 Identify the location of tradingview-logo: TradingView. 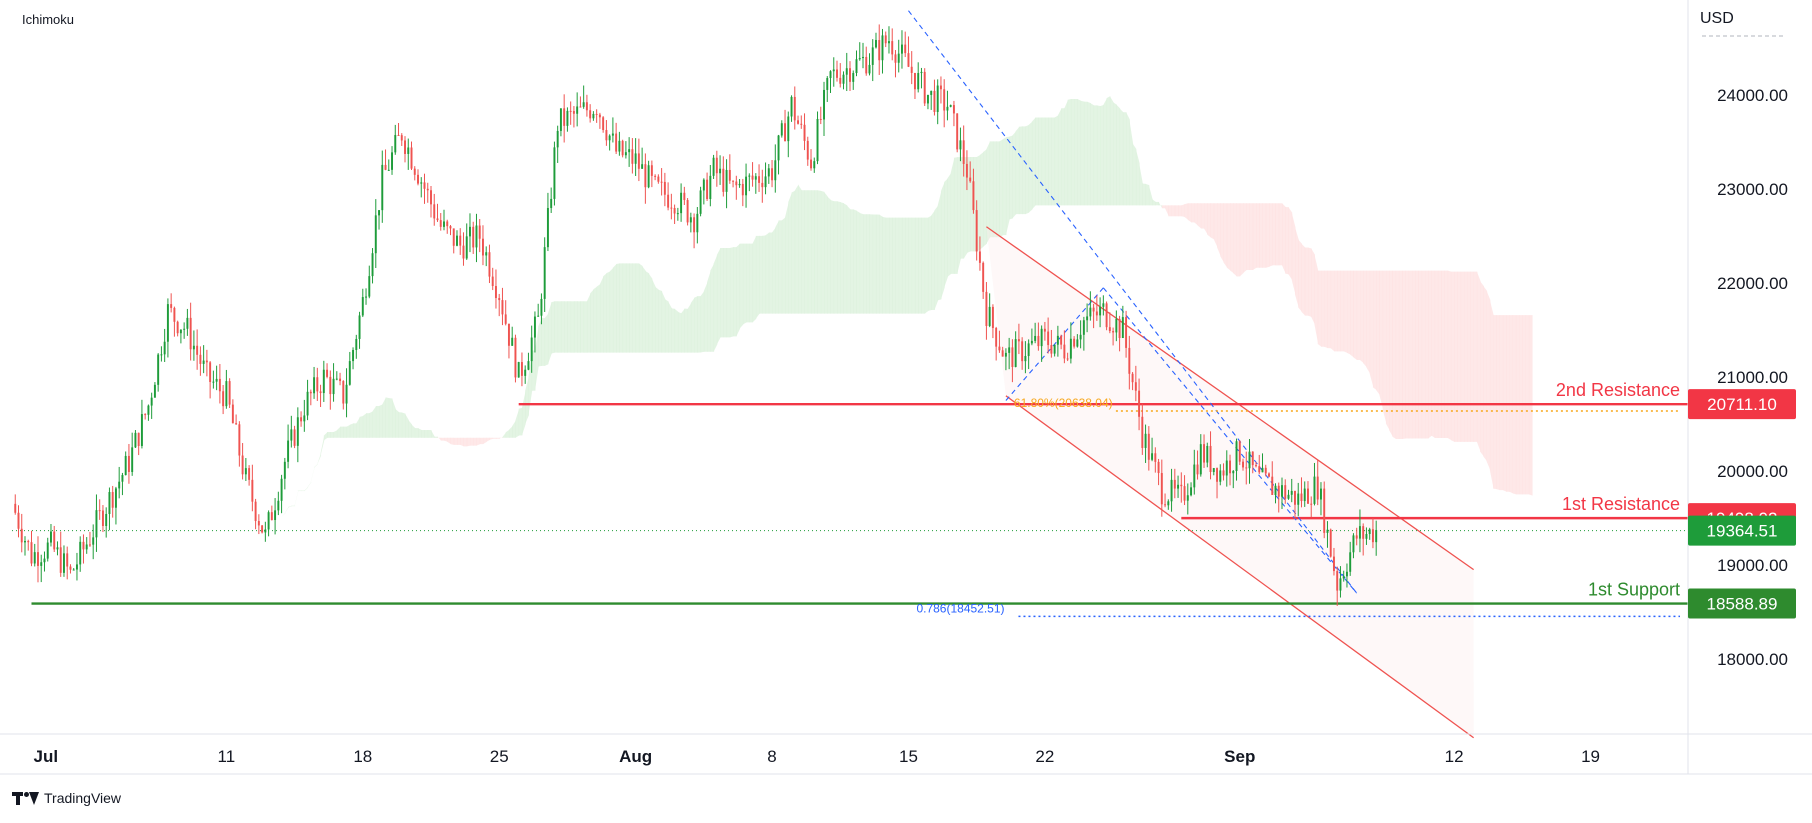
(66, 798).